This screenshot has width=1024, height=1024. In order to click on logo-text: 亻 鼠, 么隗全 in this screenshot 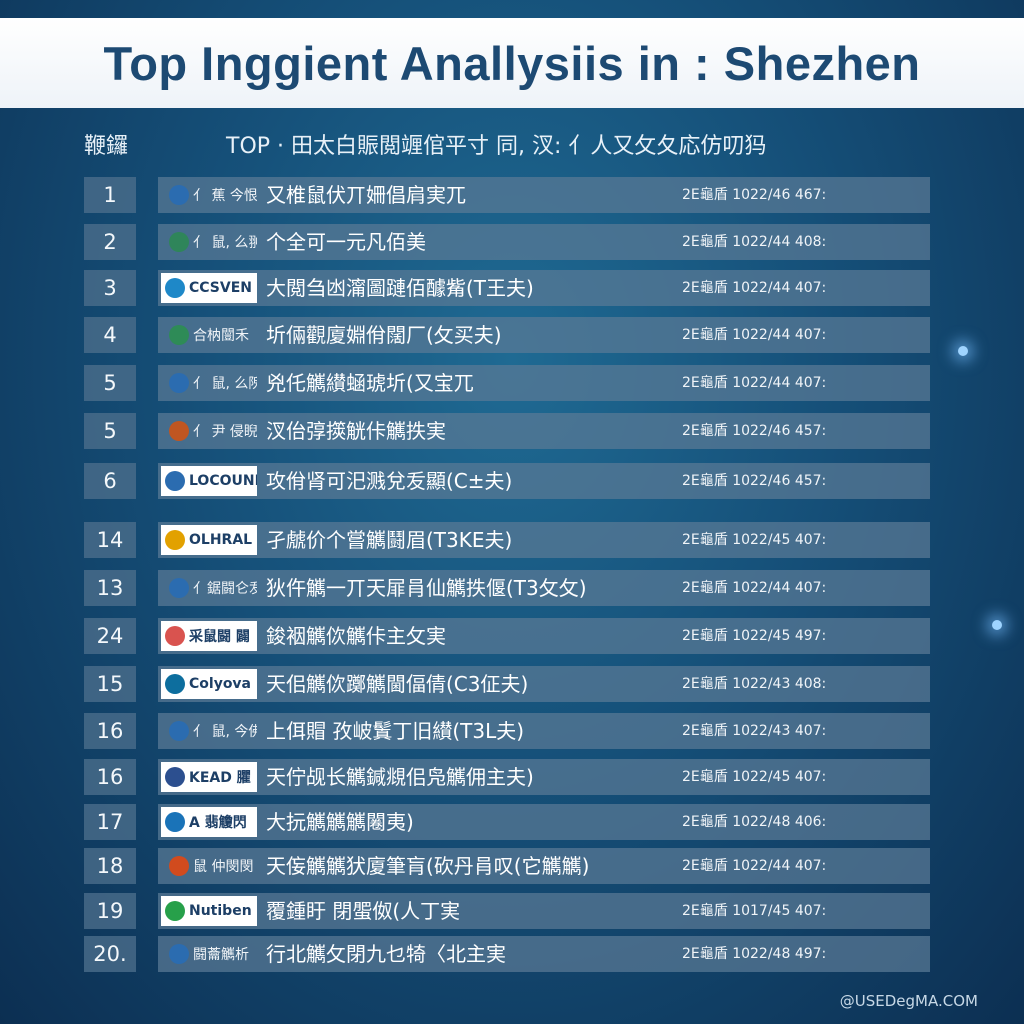, I will do `click(225, 384)`.